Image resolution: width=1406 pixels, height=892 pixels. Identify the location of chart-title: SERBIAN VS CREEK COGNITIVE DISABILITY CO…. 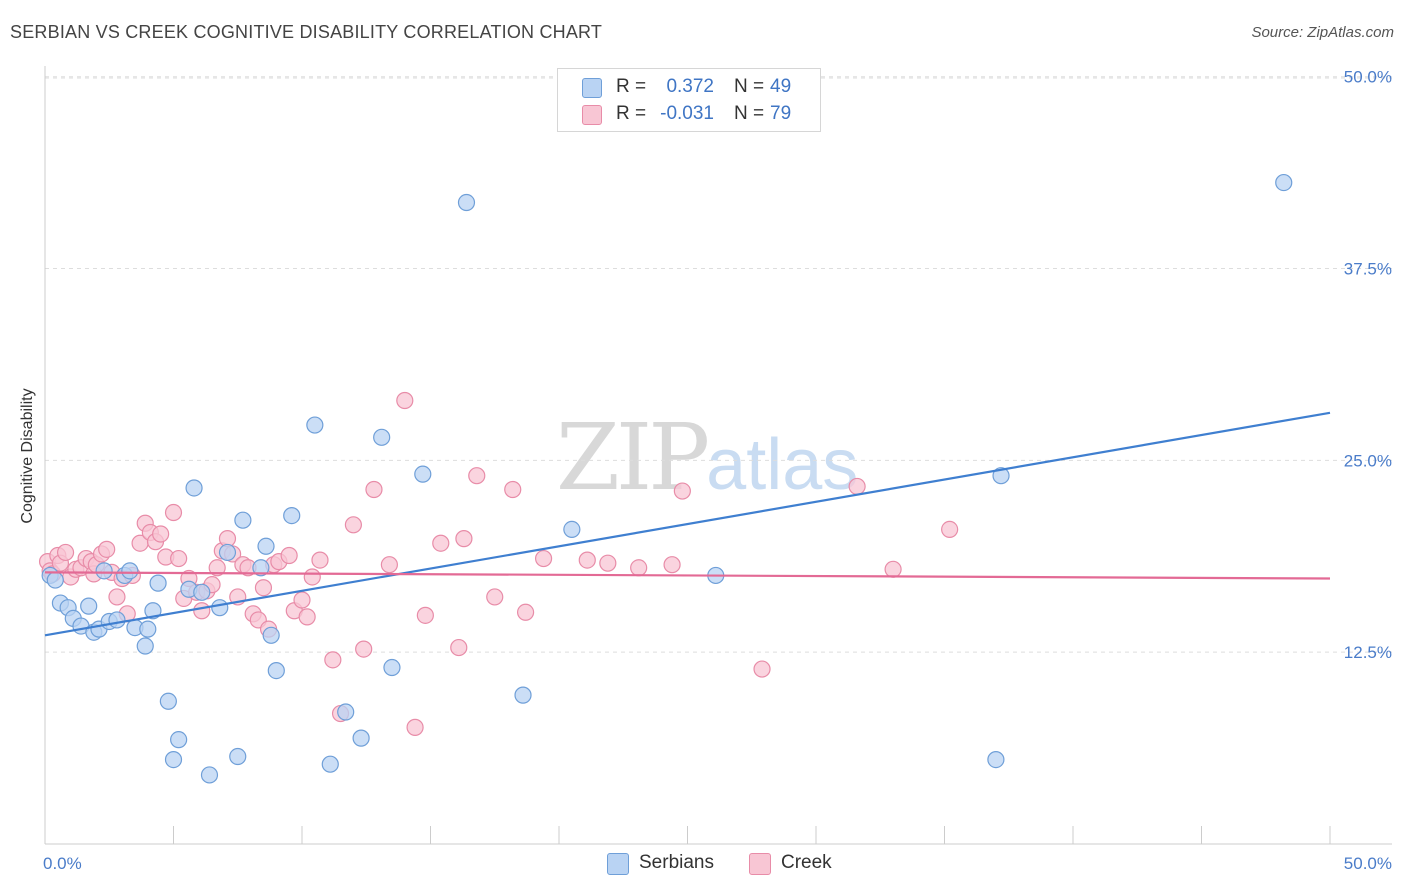
(306, 32).